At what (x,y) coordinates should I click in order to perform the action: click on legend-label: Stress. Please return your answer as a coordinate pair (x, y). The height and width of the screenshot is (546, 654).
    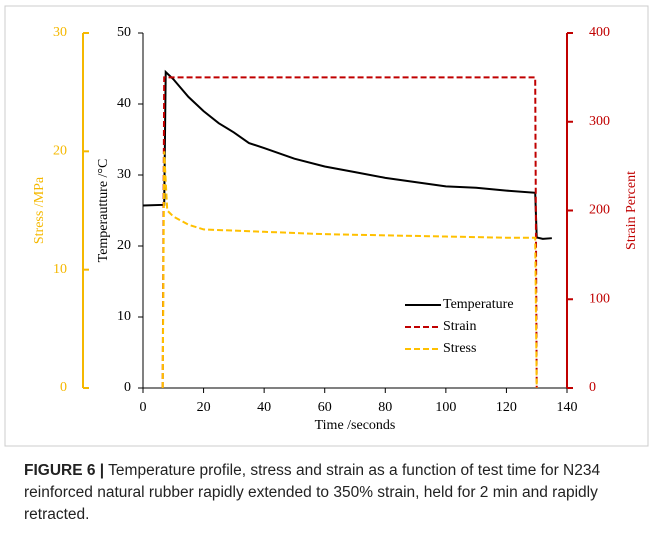
    Looking at the image, I should click on (459, 348).